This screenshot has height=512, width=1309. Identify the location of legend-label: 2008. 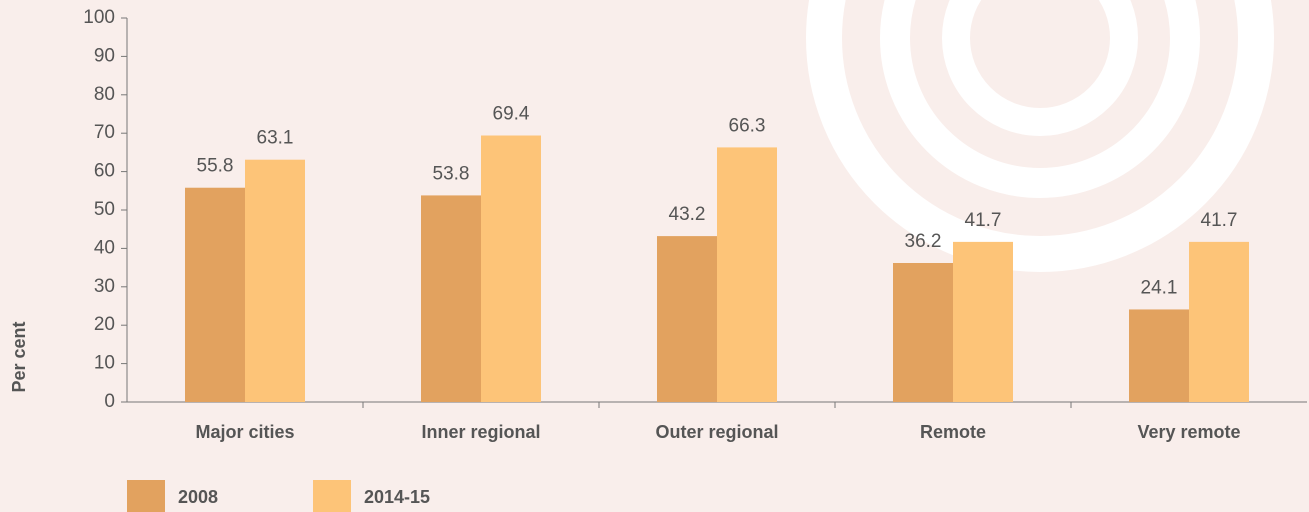
(198, 497).